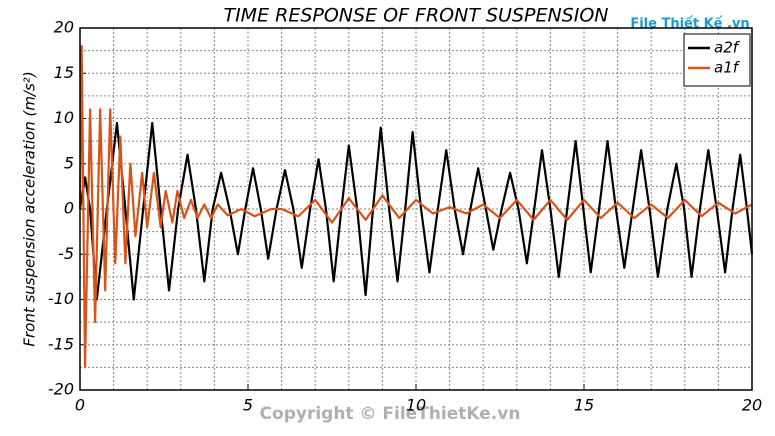 The image size is (775, 436). I want to click on y-tick-label: 5, so click(69, 162).